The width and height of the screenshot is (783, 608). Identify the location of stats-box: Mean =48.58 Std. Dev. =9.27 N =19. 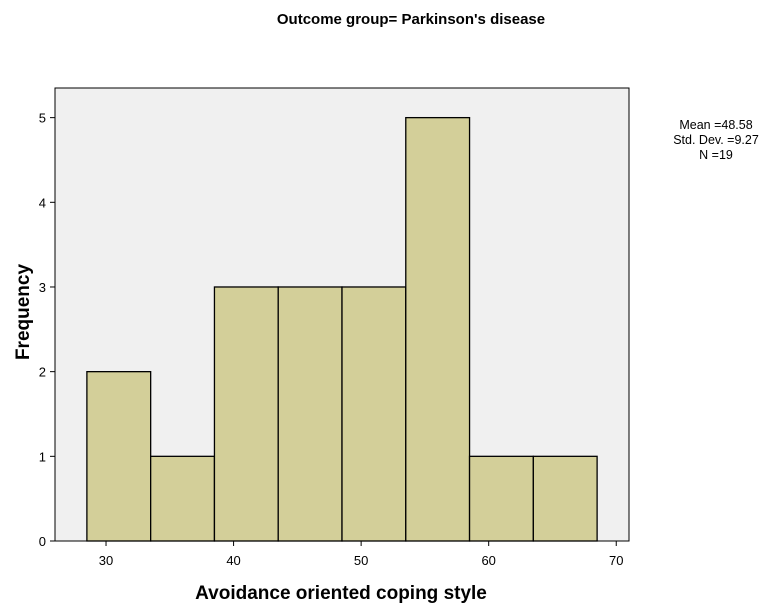
(716, 140).